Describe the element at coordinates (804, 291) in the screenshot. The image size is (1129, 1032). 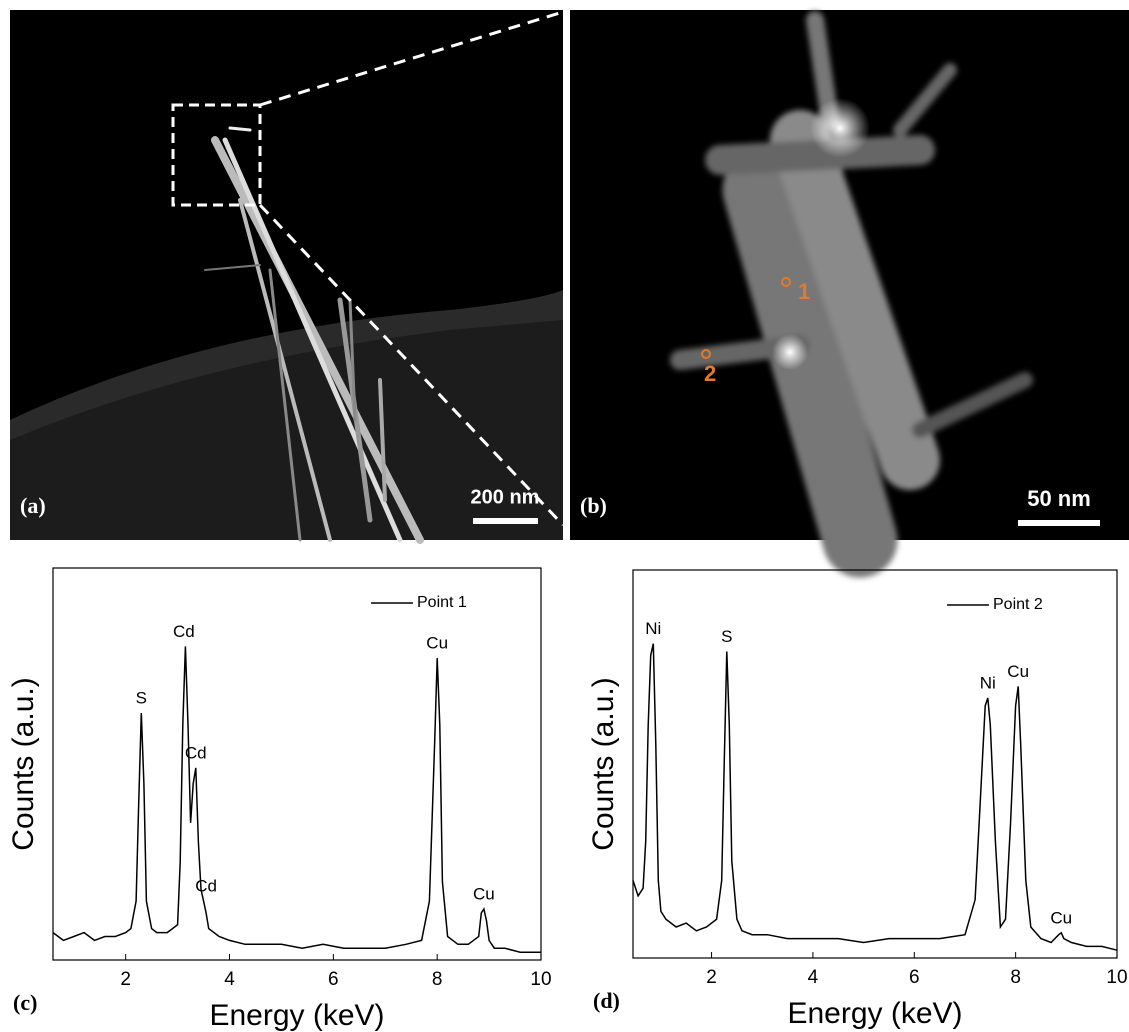
I see `point-label: 1` at that location.